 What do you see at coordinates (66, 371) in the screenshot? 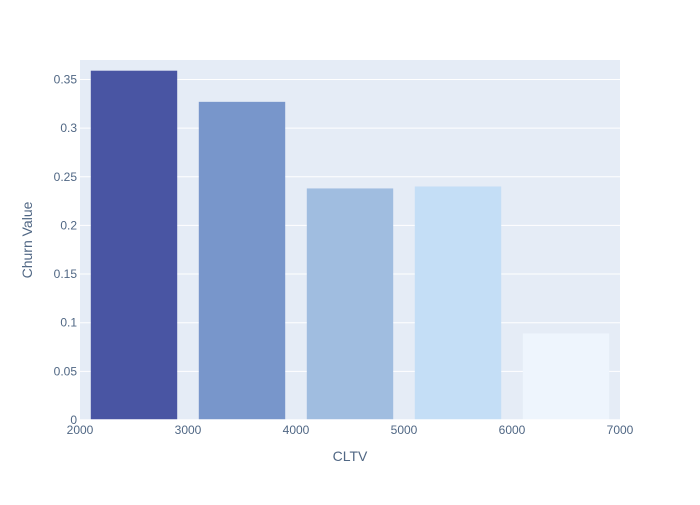
I see `y-tick-label: 0.05` at bounding box center [66, 371].